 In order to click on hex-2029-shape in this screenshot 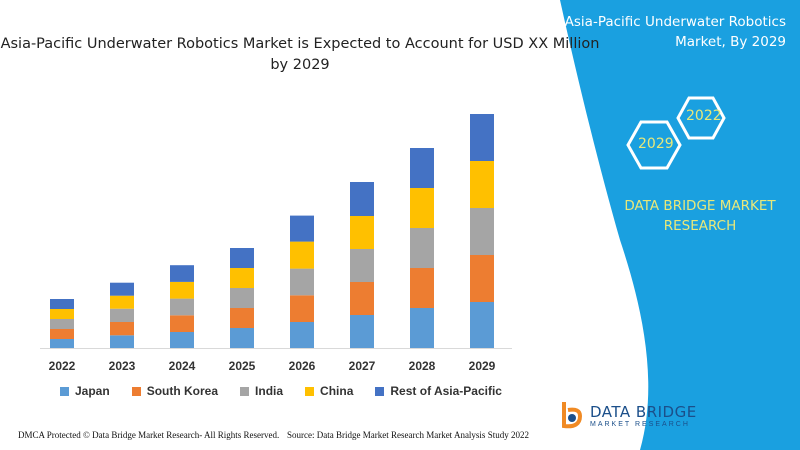, I will do `click(654, 145)`.